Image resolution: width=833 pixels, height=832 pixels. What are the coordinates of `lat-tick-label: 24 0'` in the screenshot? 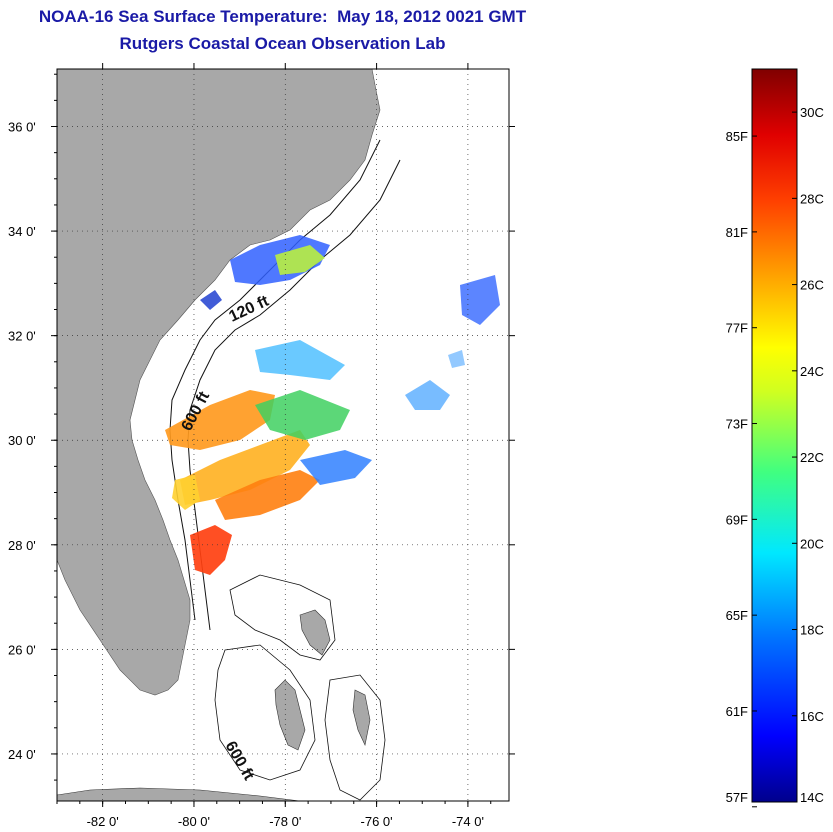 It's located at (22, 754).